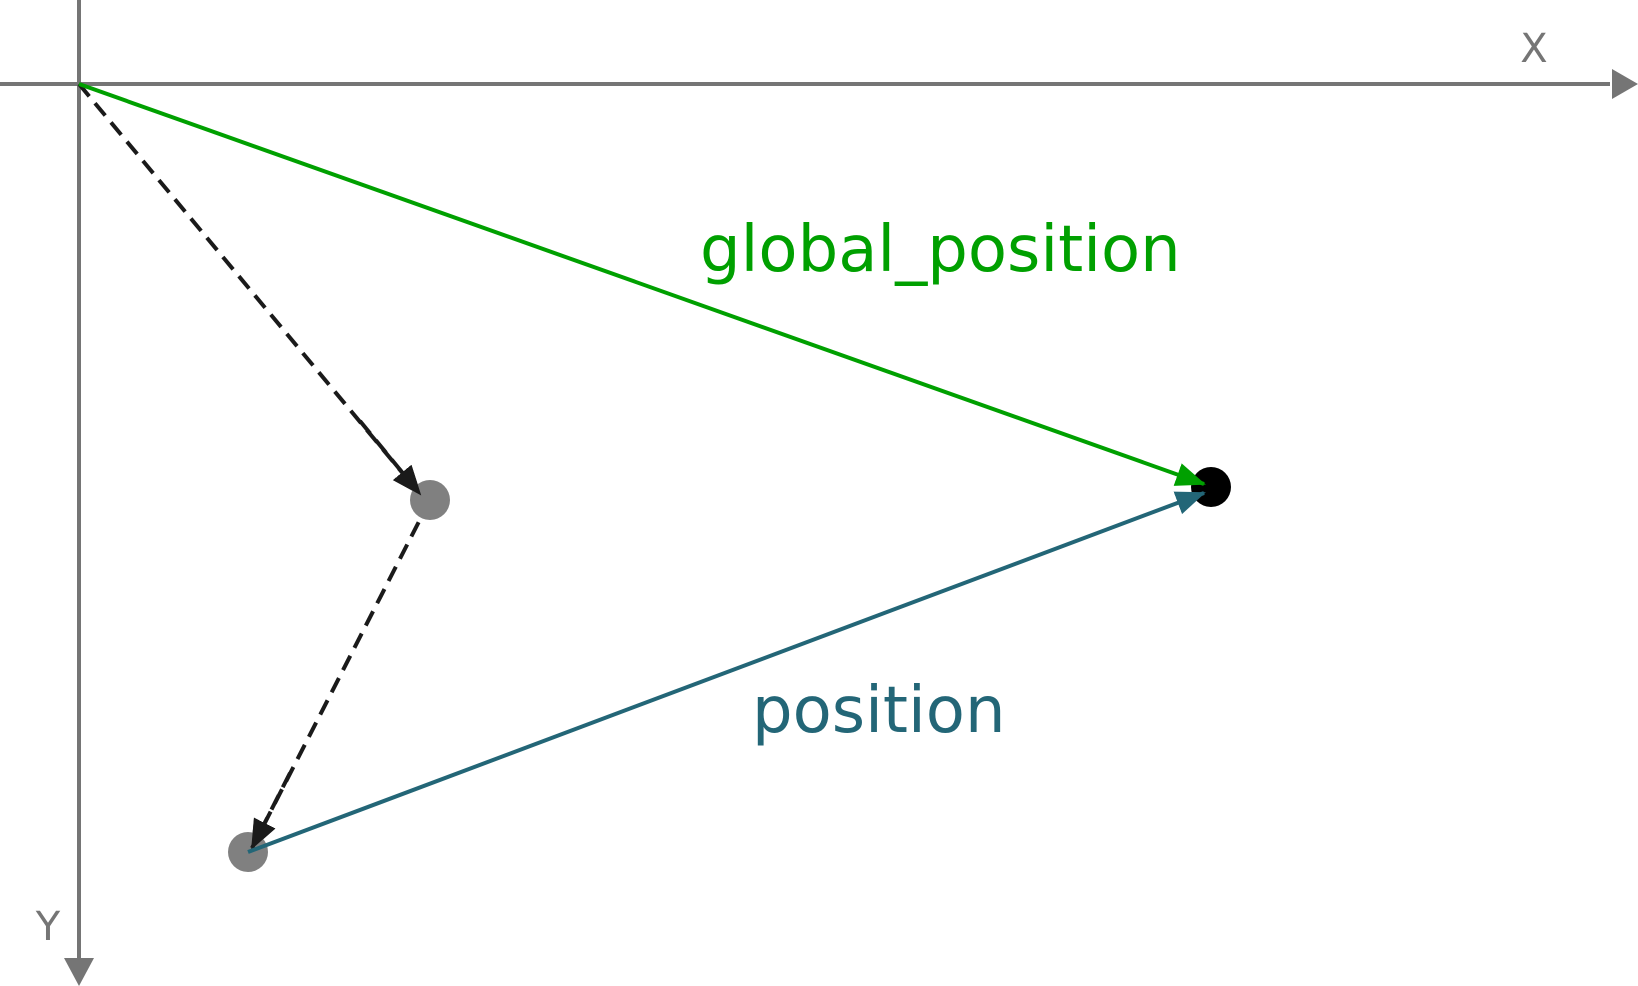 The height and width of the screenshot is (986, 1638). Describe the element at coordinates (819, 62) in the screenshot. I see `x-axis: X` at that location.